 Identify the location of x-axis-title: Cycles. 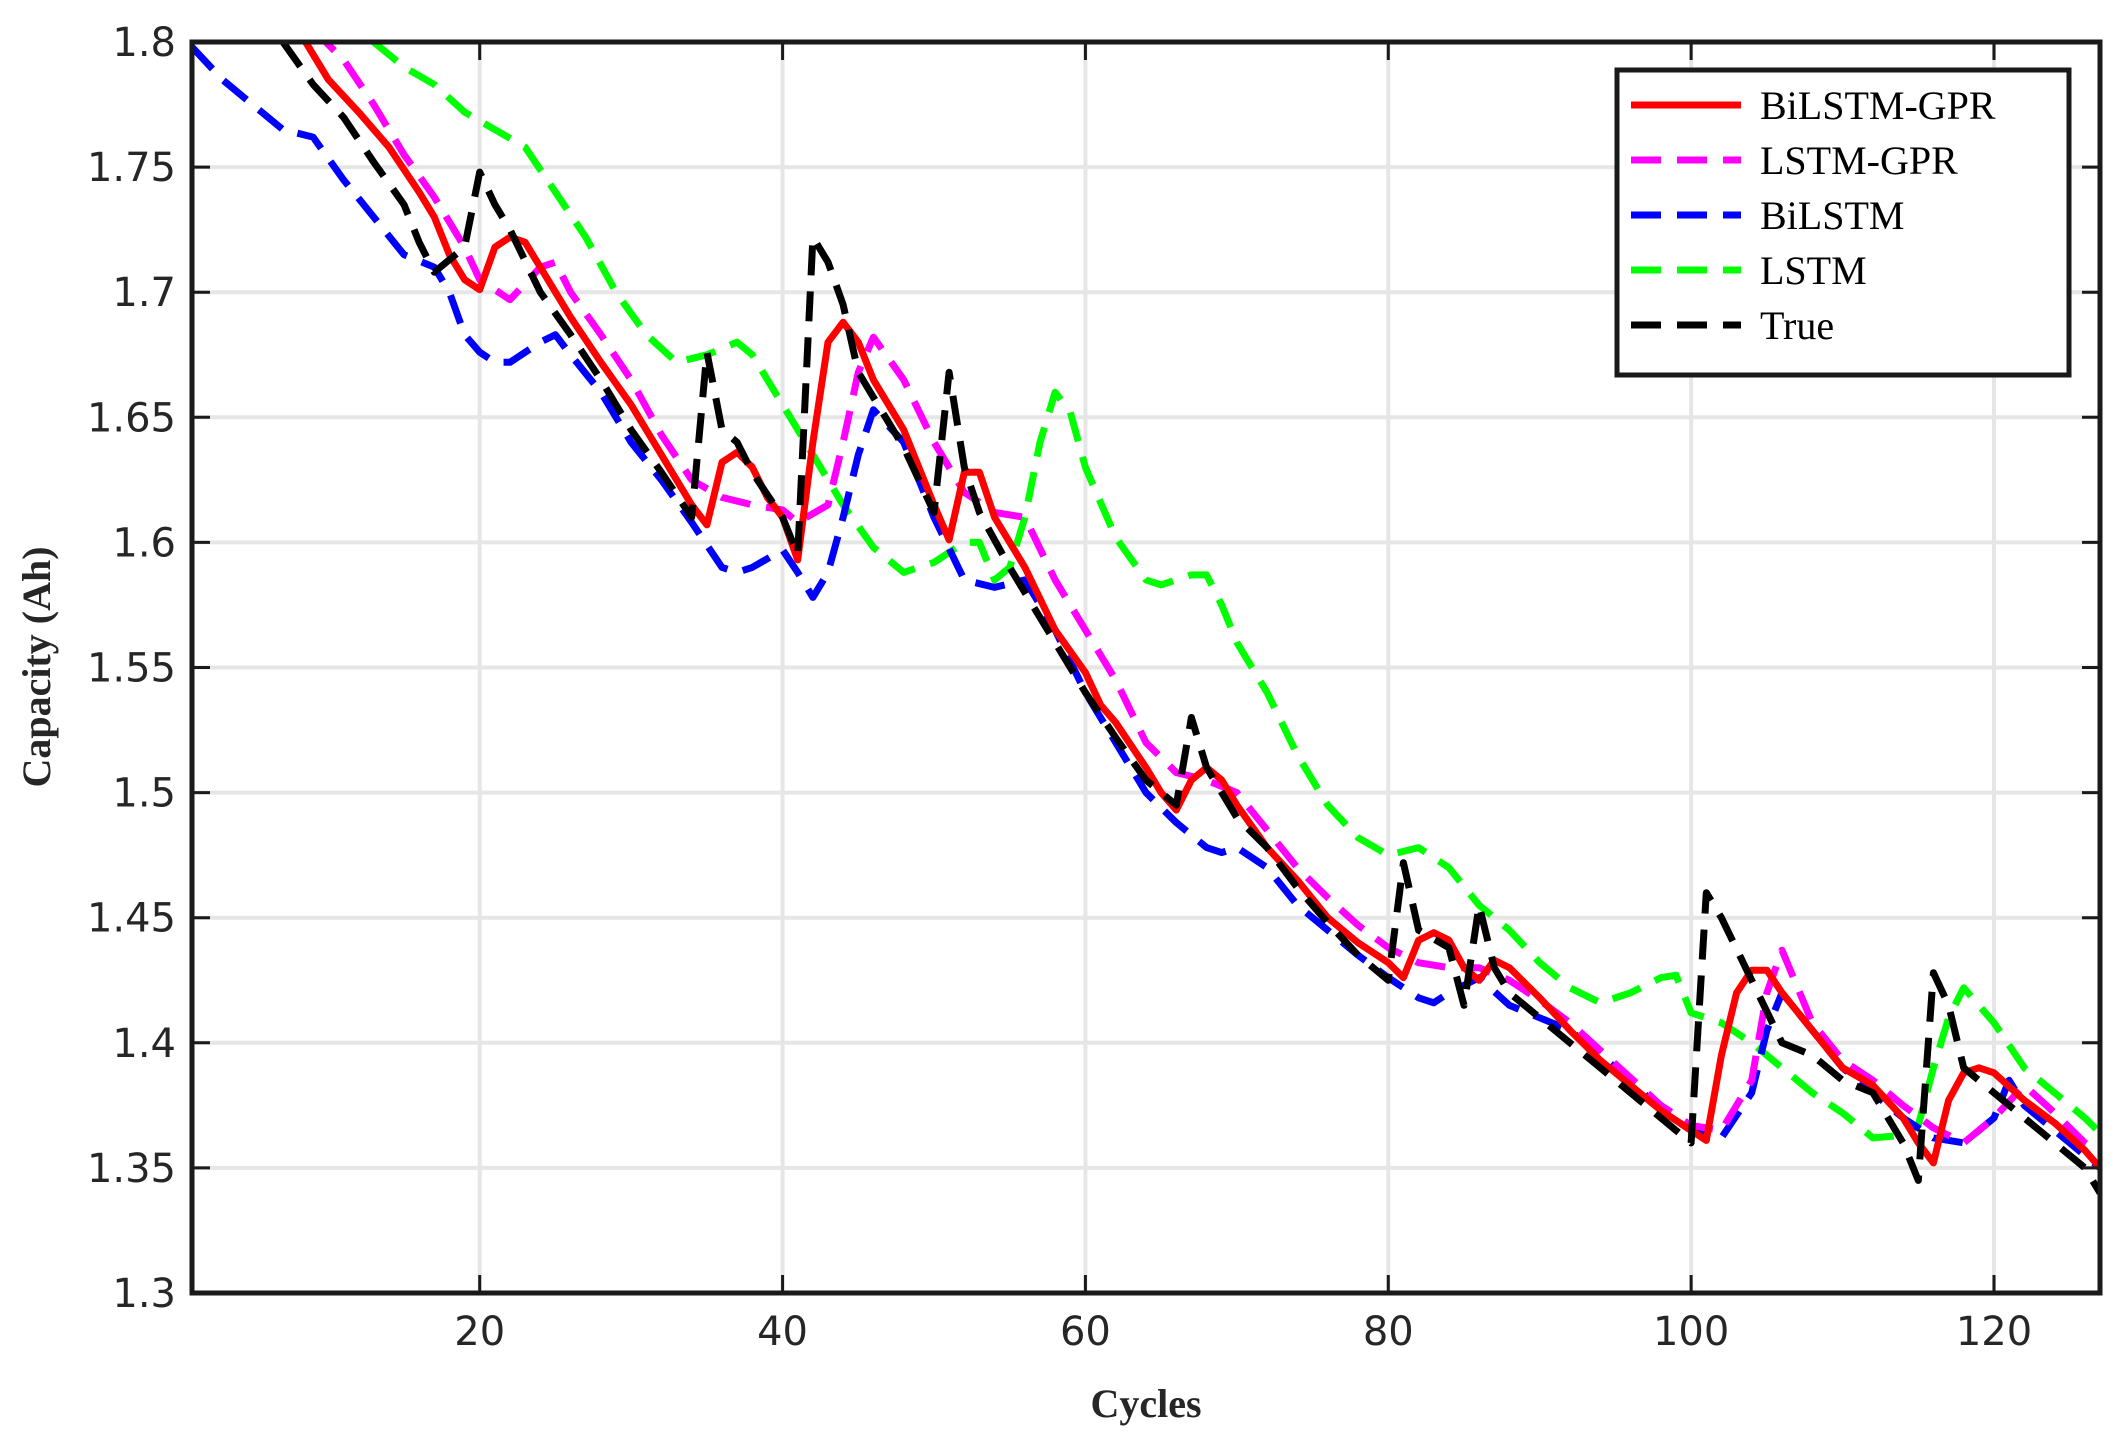
(1145, 1403).